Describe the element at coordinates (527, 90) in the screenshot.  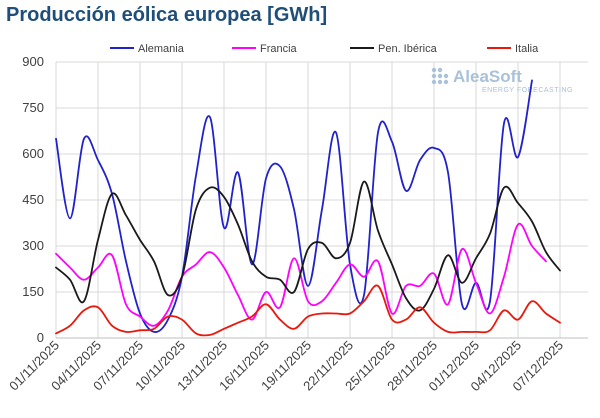
I see `logo-tagline: ENERGY FORECASTING` at that location.